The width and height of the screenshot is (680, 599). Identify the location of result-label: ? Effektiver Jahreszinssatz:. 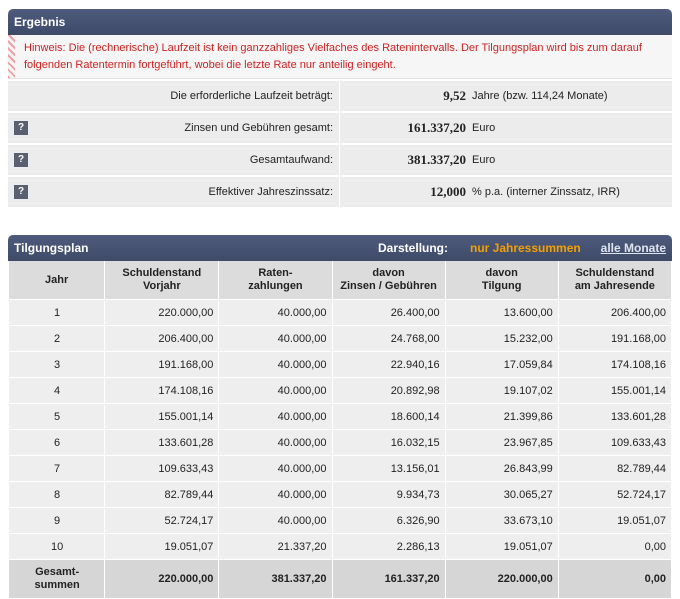
(174, 192).